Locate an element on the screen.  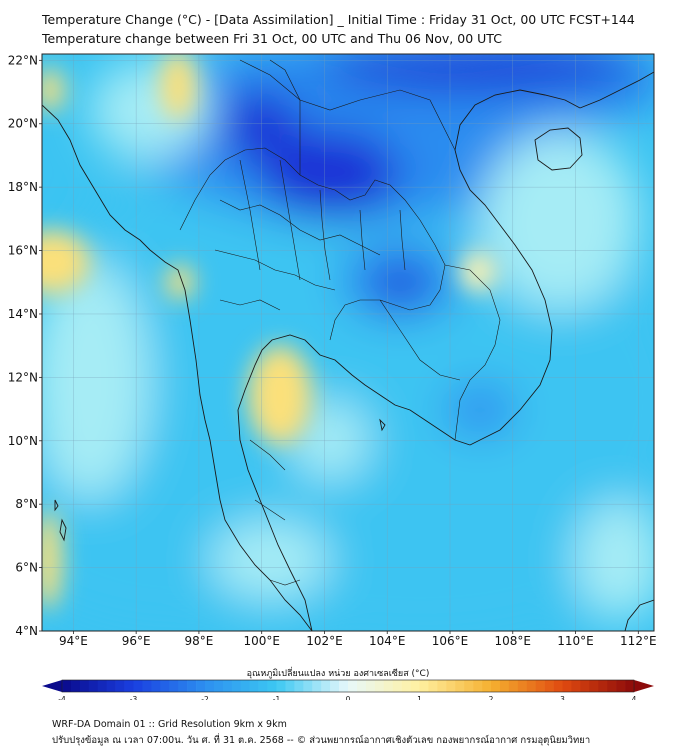
colorbar-tick-label: 4 is located at coordinates (634, 697).